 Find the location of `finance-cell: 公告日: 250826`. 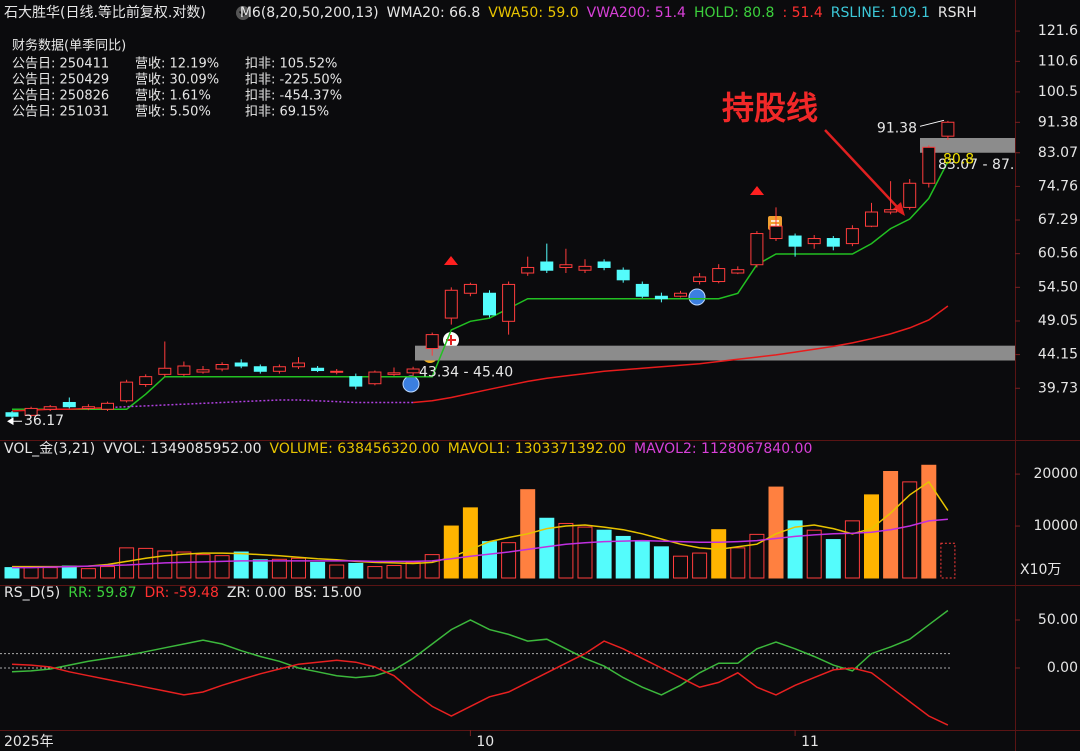

finance-cell: 公告日: 250826 is located at coordinates (60, 96).